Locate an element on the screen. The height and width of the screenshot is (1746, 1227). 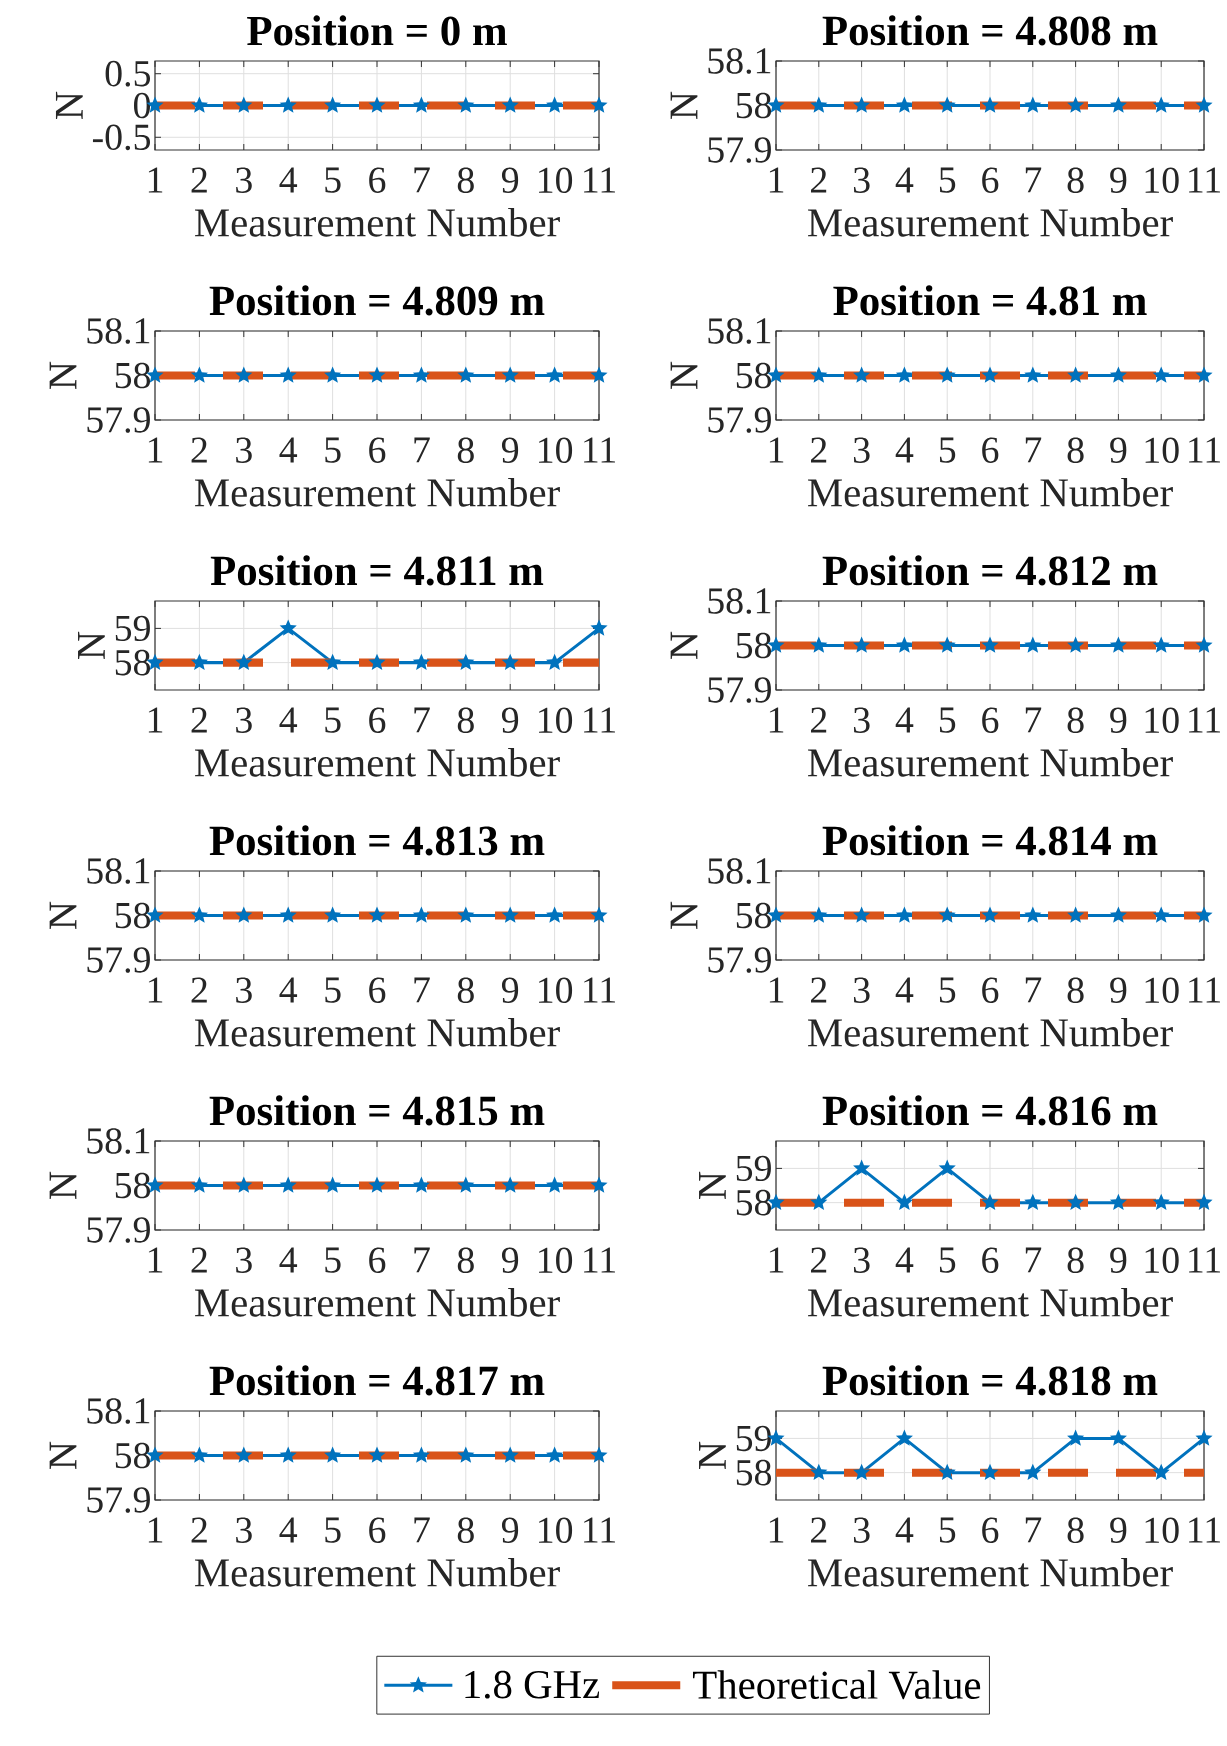
chart-title: Position = 4.817 m is located at coordinates (377, 1380).